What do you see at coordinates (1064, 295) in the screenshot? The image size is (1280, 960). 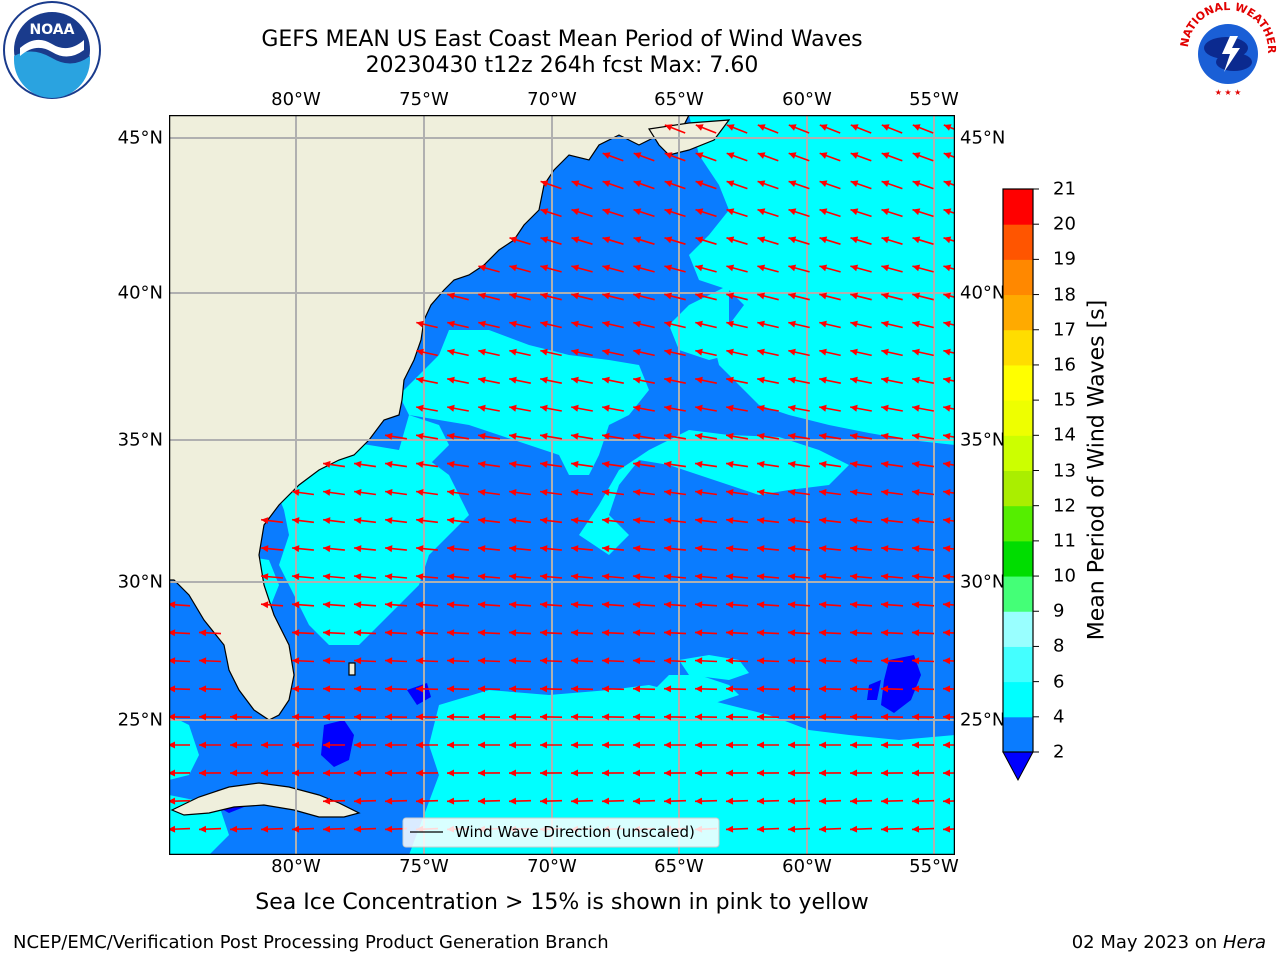 I see `colorbar-tick-label: 18` at bounding box center [1064, 295].